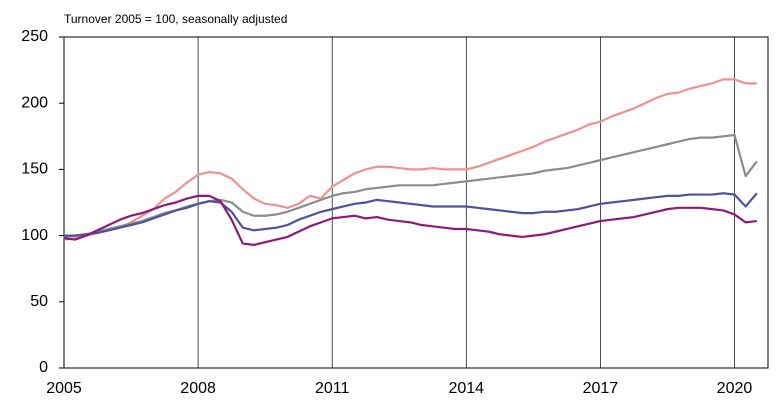 The image size is (782, 400). I want to click on x-tick-label: 2011, so click(332, 388).